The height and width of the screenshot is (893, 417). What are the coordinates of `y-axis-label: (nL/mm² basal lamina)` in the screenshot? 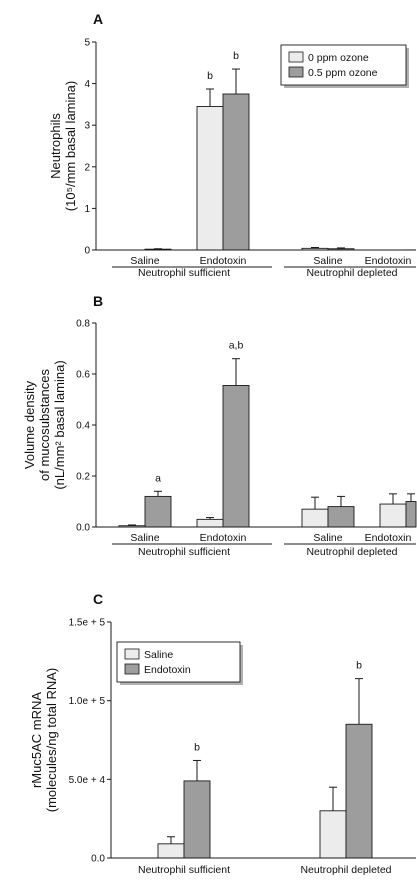 It's located at (59, 424).